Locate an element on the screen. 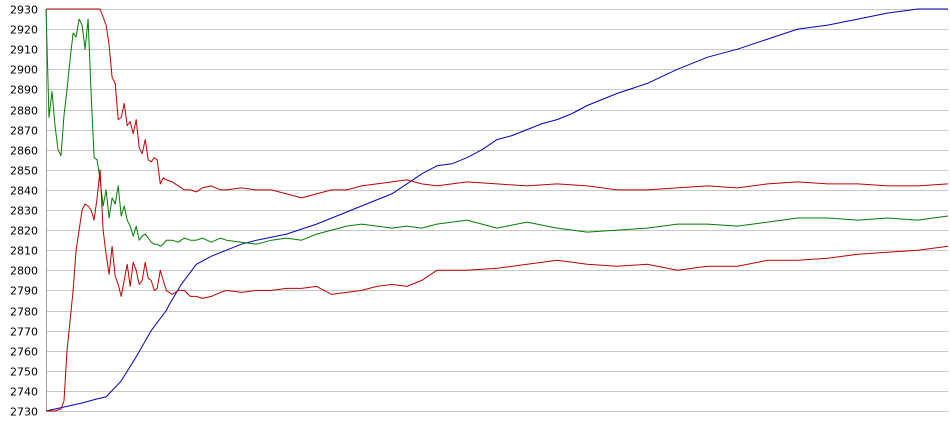  y-tick-label: 2800 is located at coordinates (24, 271).